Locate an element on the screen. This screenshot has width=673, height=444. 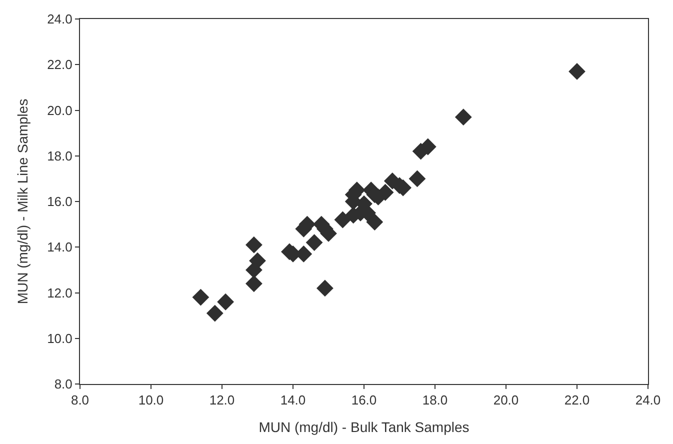
y-tick-label: 20.0 is located at coordinates (59, 110).